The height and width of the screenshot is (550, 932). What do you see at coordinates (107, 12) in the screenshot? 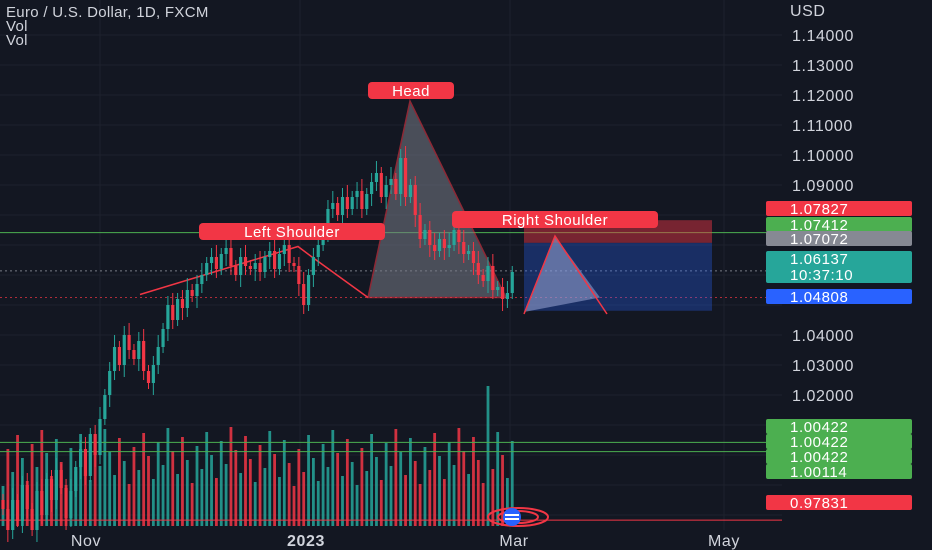
I see `symbol-title: Euro / U.S. Dollar, 1D, FXCM` at bounding box center [107, 12].